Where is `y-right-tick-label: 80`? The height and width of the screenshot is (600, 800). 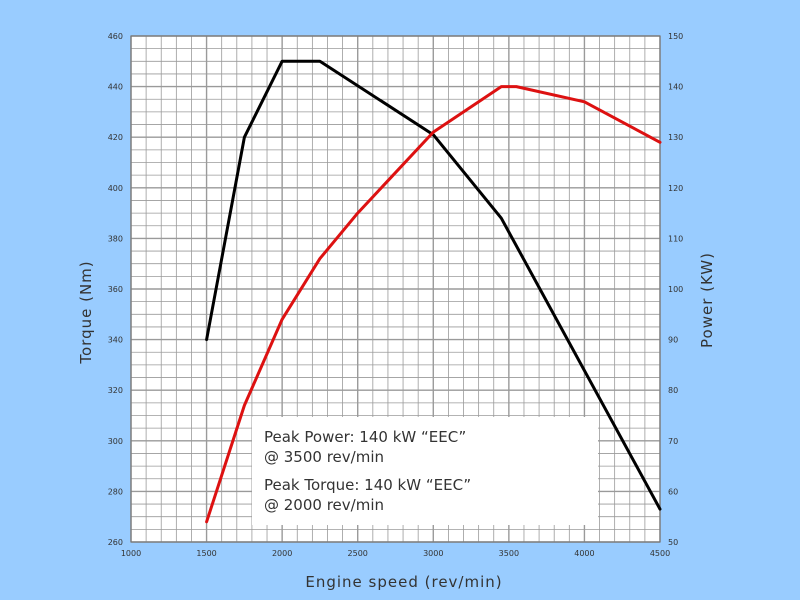 y-right-tick-label: 80 is located at coordinates (673, 390).